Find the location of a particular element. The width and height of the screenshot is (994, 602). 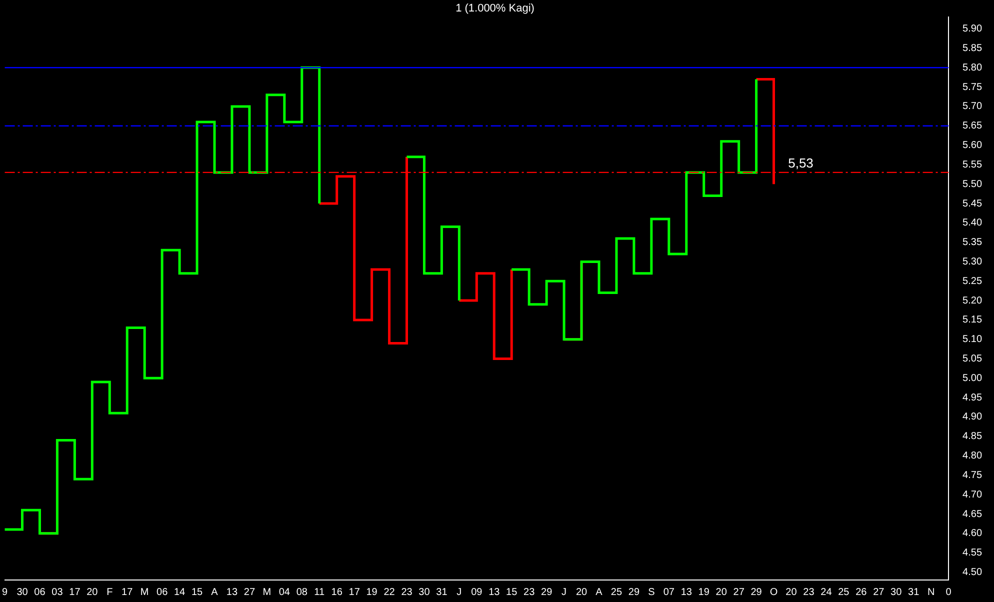

x-tick-label: N is located at coordinates (931, 592).